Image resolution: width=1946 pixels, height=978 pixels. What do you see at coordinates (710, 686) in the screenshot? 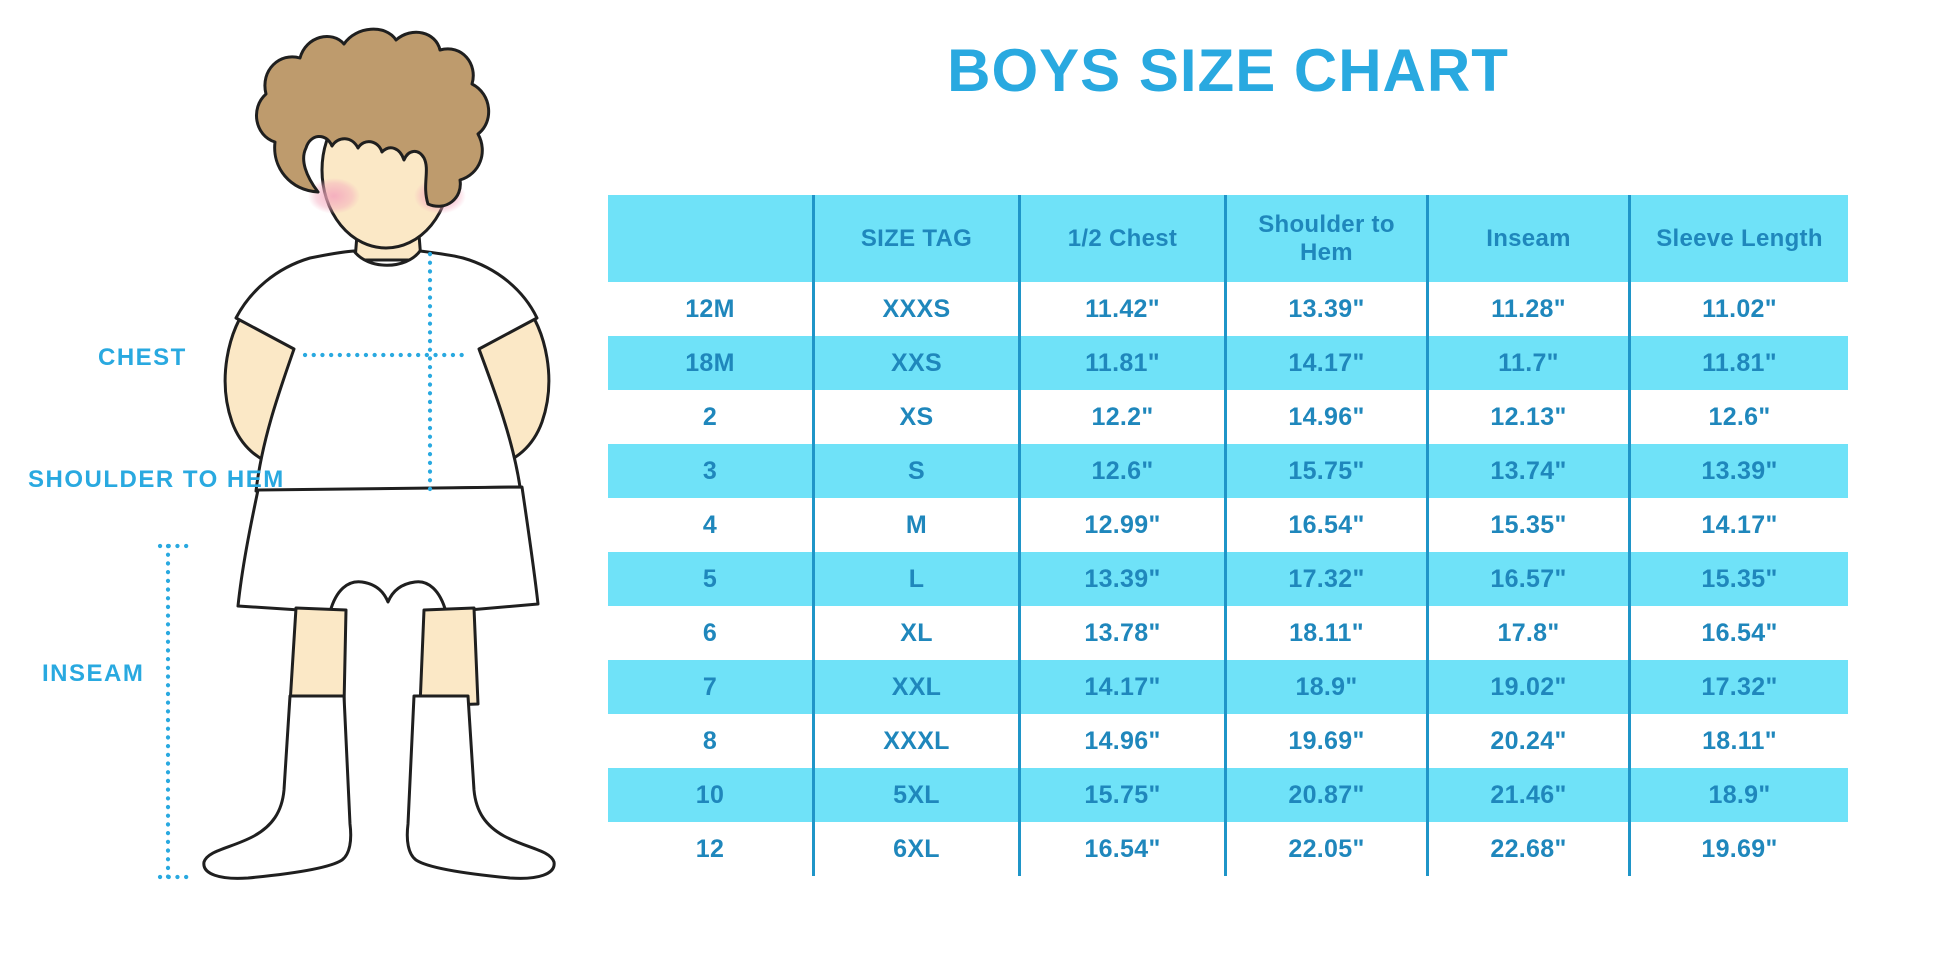
I see `table-cell: 7` at bounding box center [710, 686].